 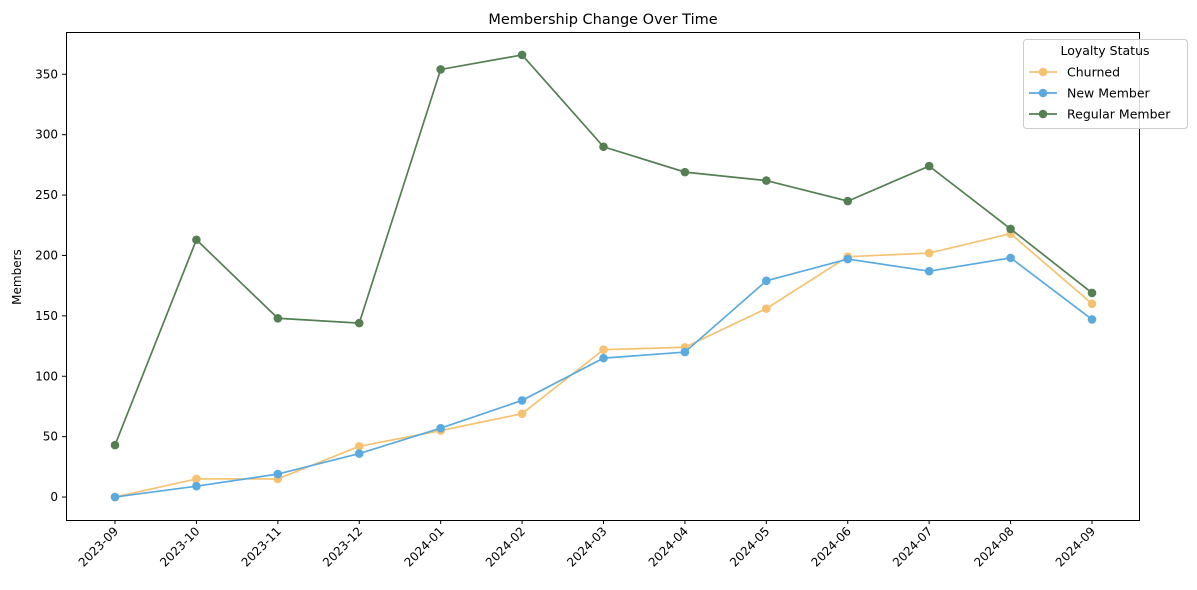 I want to click on x-tick-label: 2023-11, so click(x=261, y=546).